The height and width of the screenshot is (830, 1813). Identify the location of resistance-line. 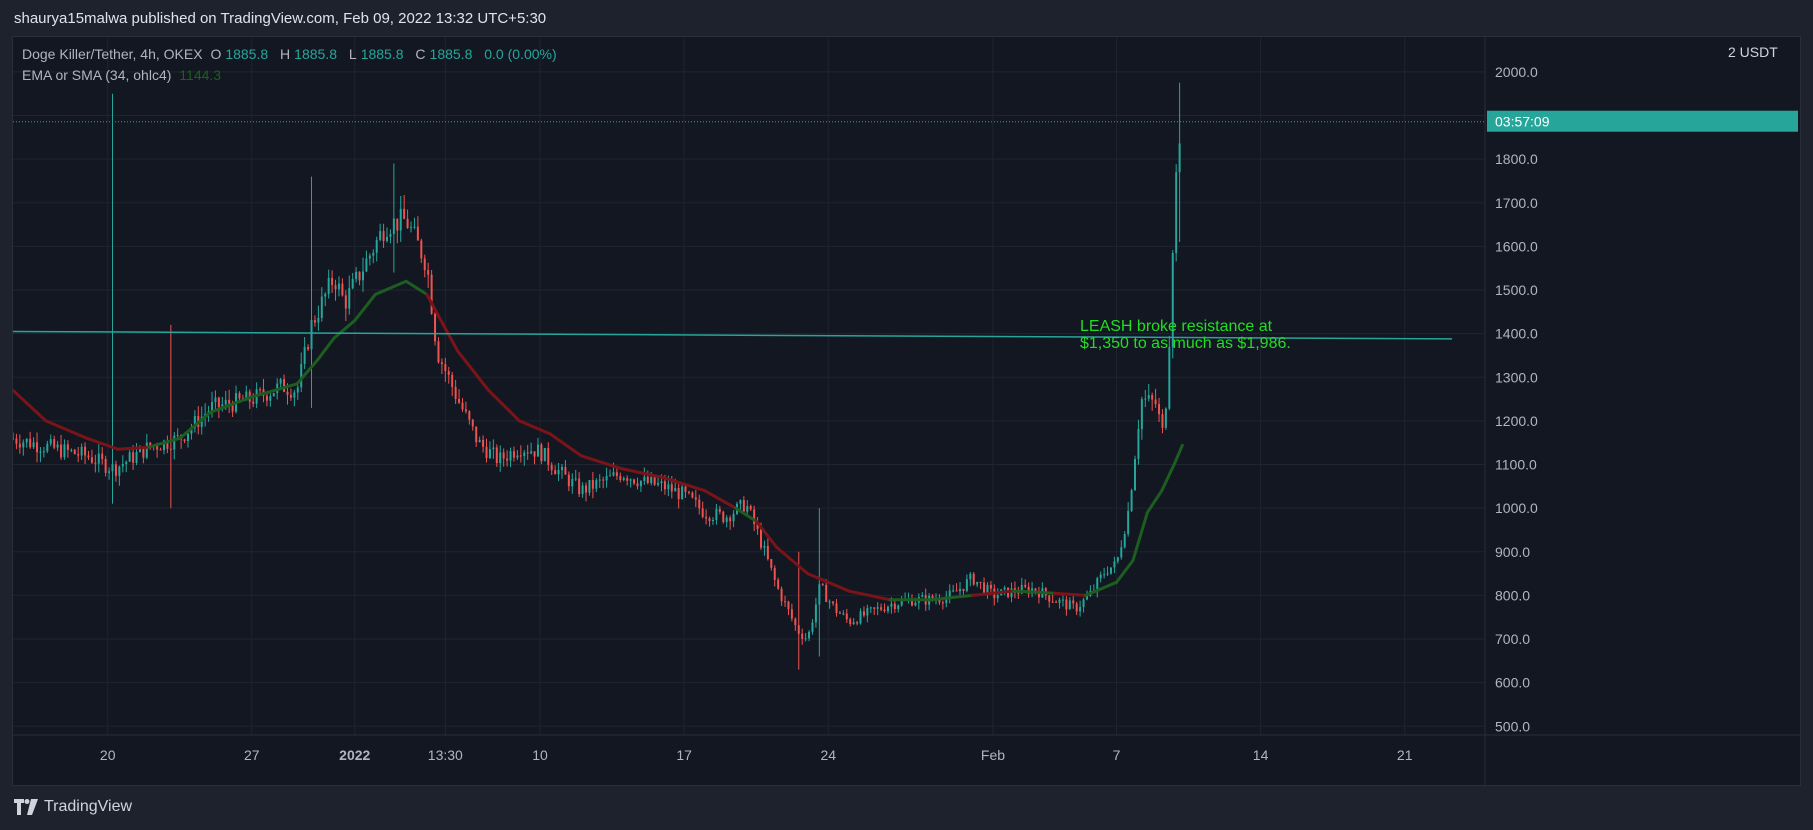
(733, 335).